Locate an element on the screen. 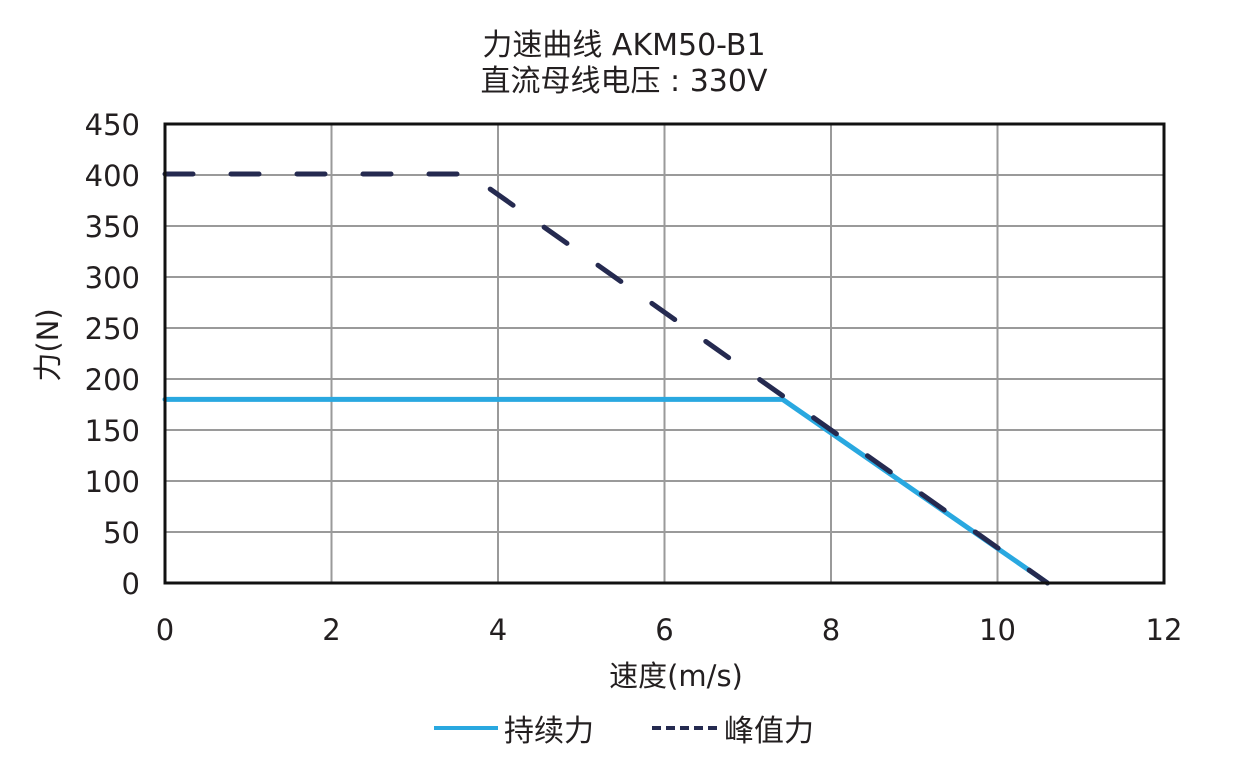 This screenshot has height=771, width=1248. y-tick-label: 400 is located at coordinates (112, 176).